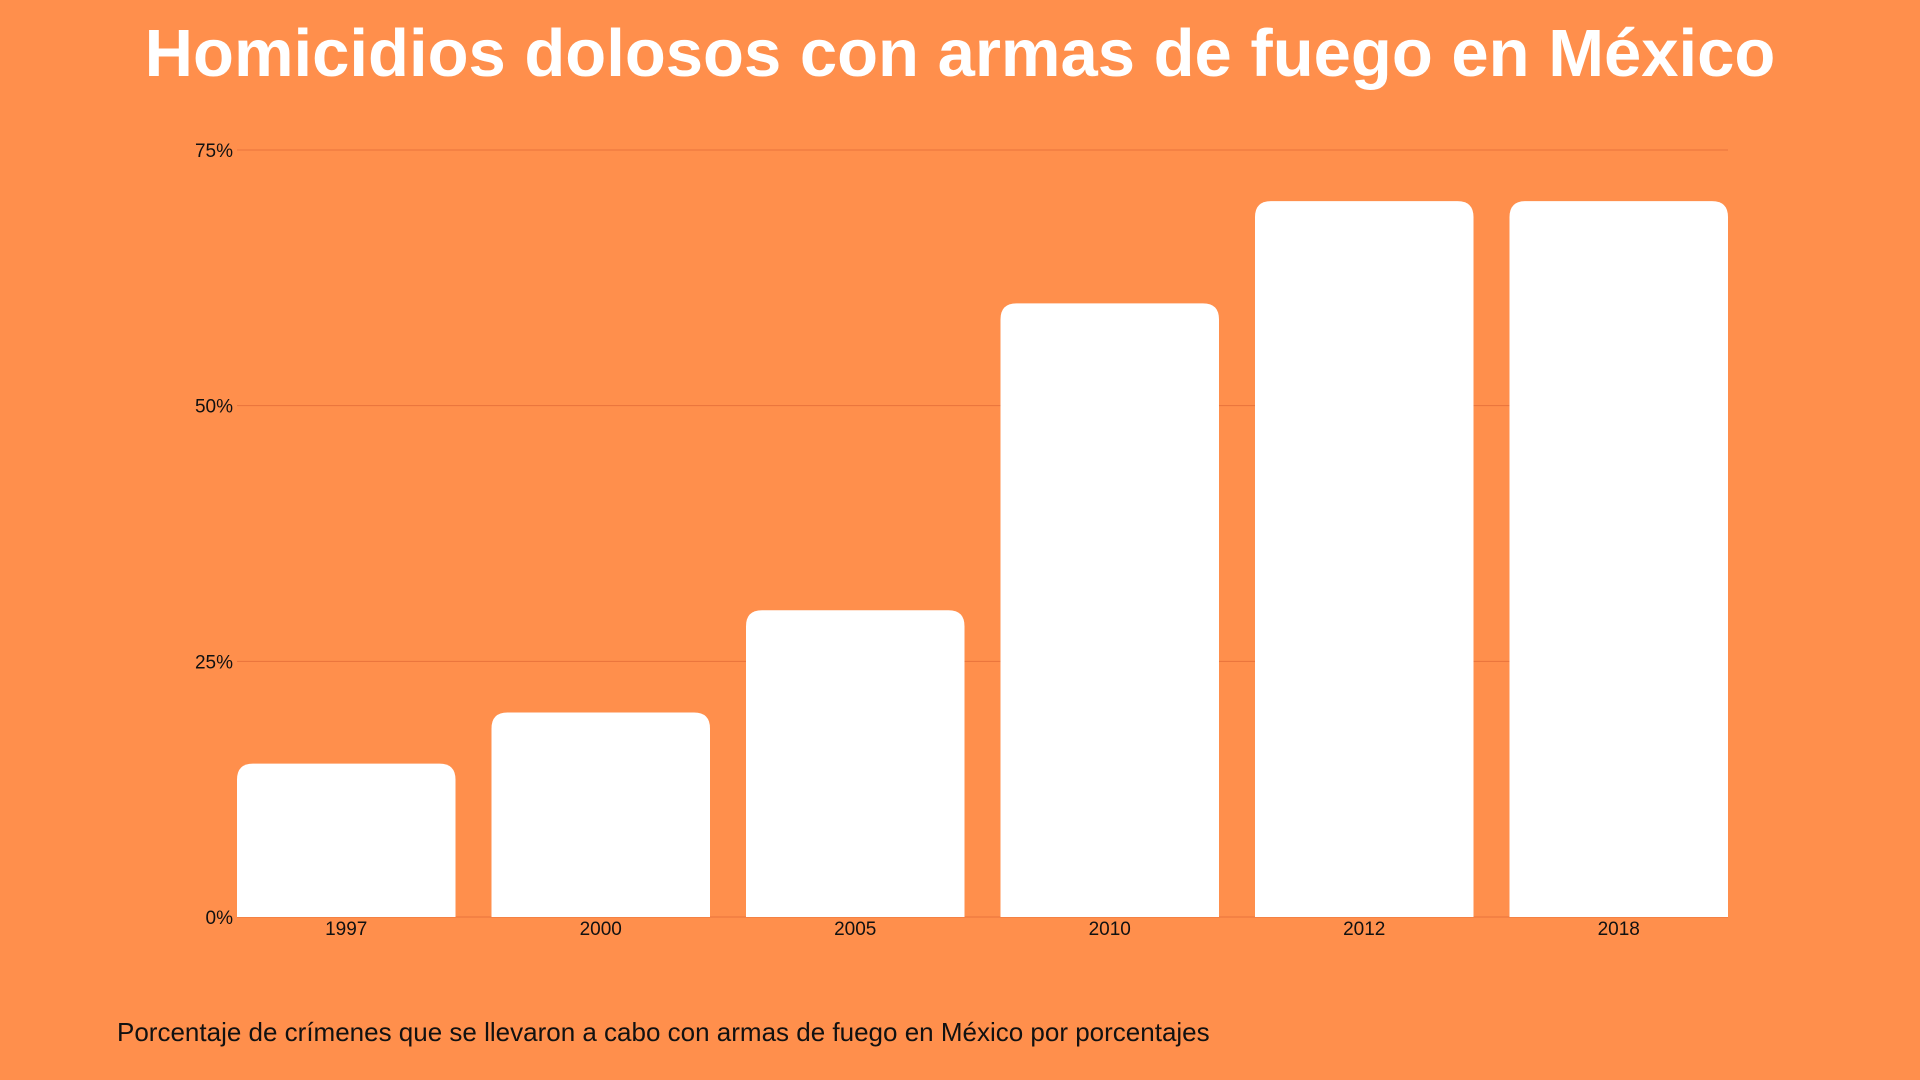 This screenshot has height=1080, width=1920. Describe the element at coordinates (1364, 929) in the screenshot. I see `x-tick-label: 2012` at that location.